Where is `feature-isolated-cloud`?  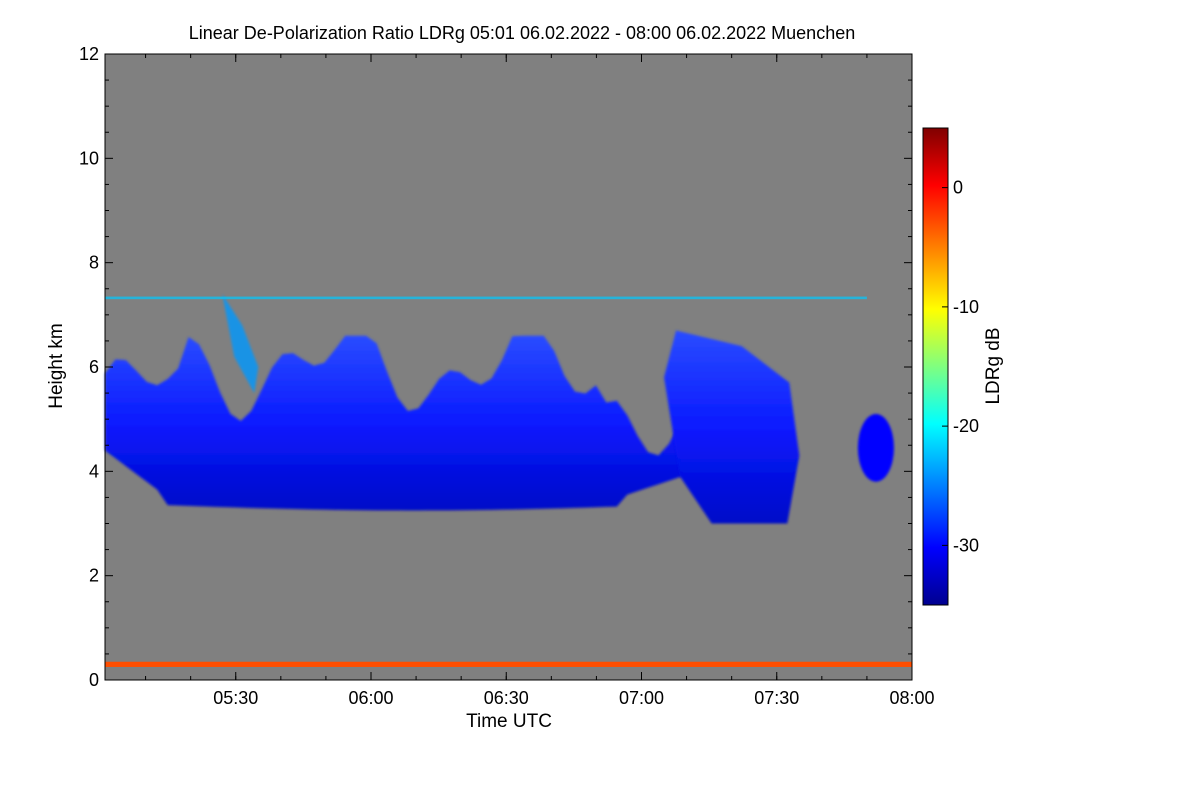
feature-isolated-cloud is located at coordinates (875, 447).